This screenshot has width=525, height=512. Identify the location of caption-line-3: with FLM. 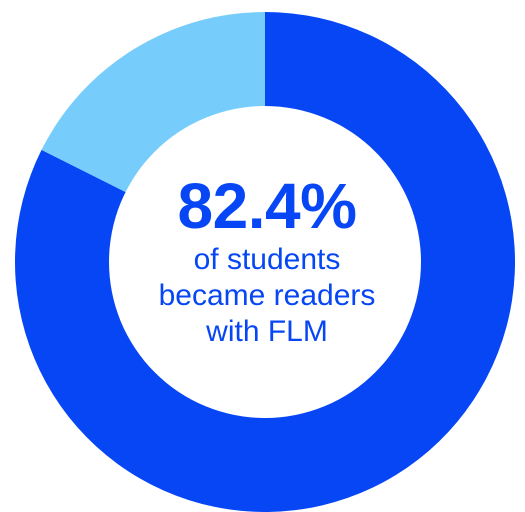
(267, 331).